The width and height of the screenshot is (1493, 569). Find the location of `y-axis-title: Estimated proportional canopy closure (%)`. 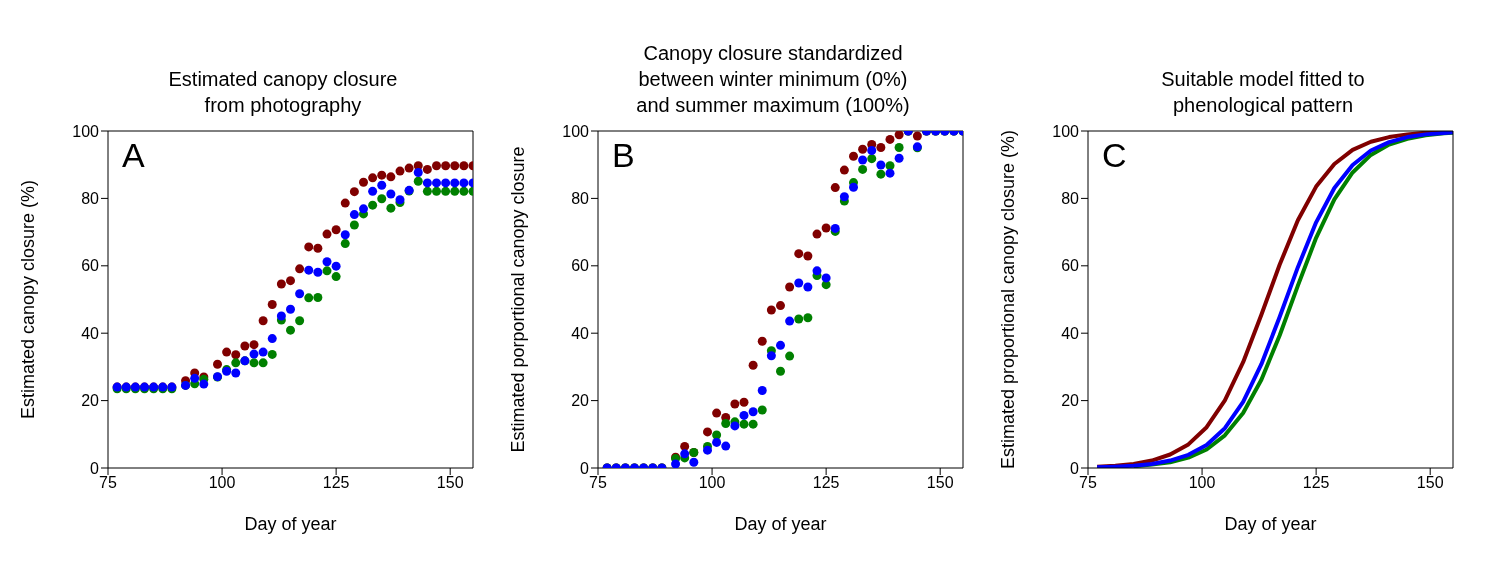

y-axis-title: Estimated proportional canopy closure (%) is located at coordinates (1008, 299).